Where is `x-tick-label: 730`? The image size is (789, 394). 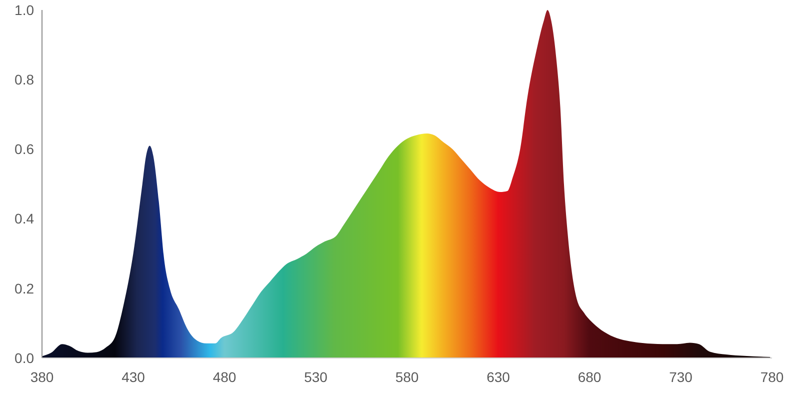 x-tick-label: 730 is located at coordinates (681, 377).